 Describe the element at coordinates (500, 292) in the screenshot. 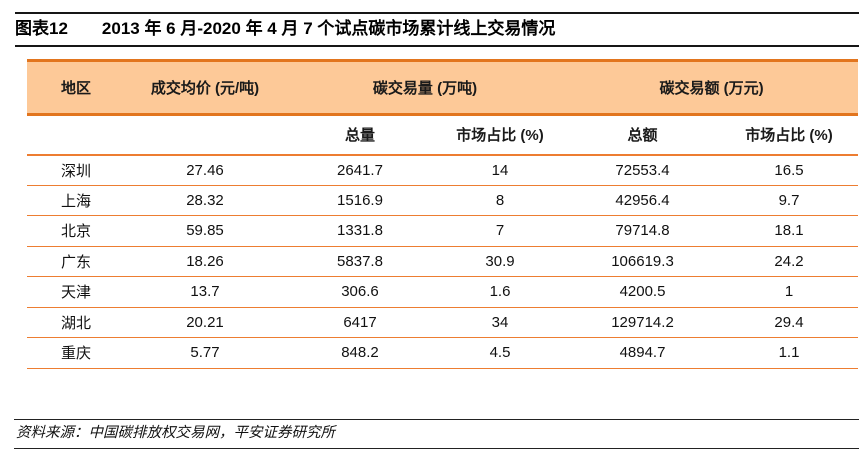

I see `cell-volume-share: 1.6` at that location.